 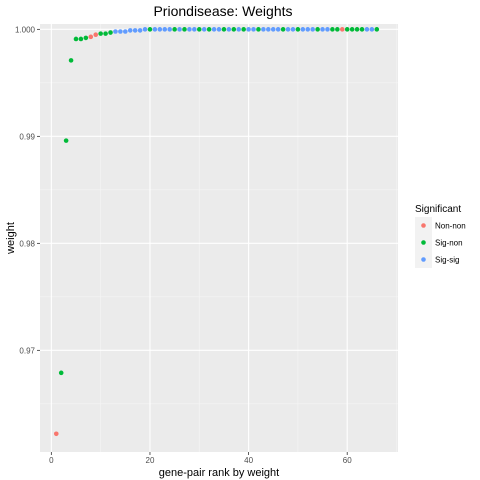 What do you see at coordinates (27, 350) in the screenshot?
I see `y-tick-label: 0.97` at bounding box center [27, 350].